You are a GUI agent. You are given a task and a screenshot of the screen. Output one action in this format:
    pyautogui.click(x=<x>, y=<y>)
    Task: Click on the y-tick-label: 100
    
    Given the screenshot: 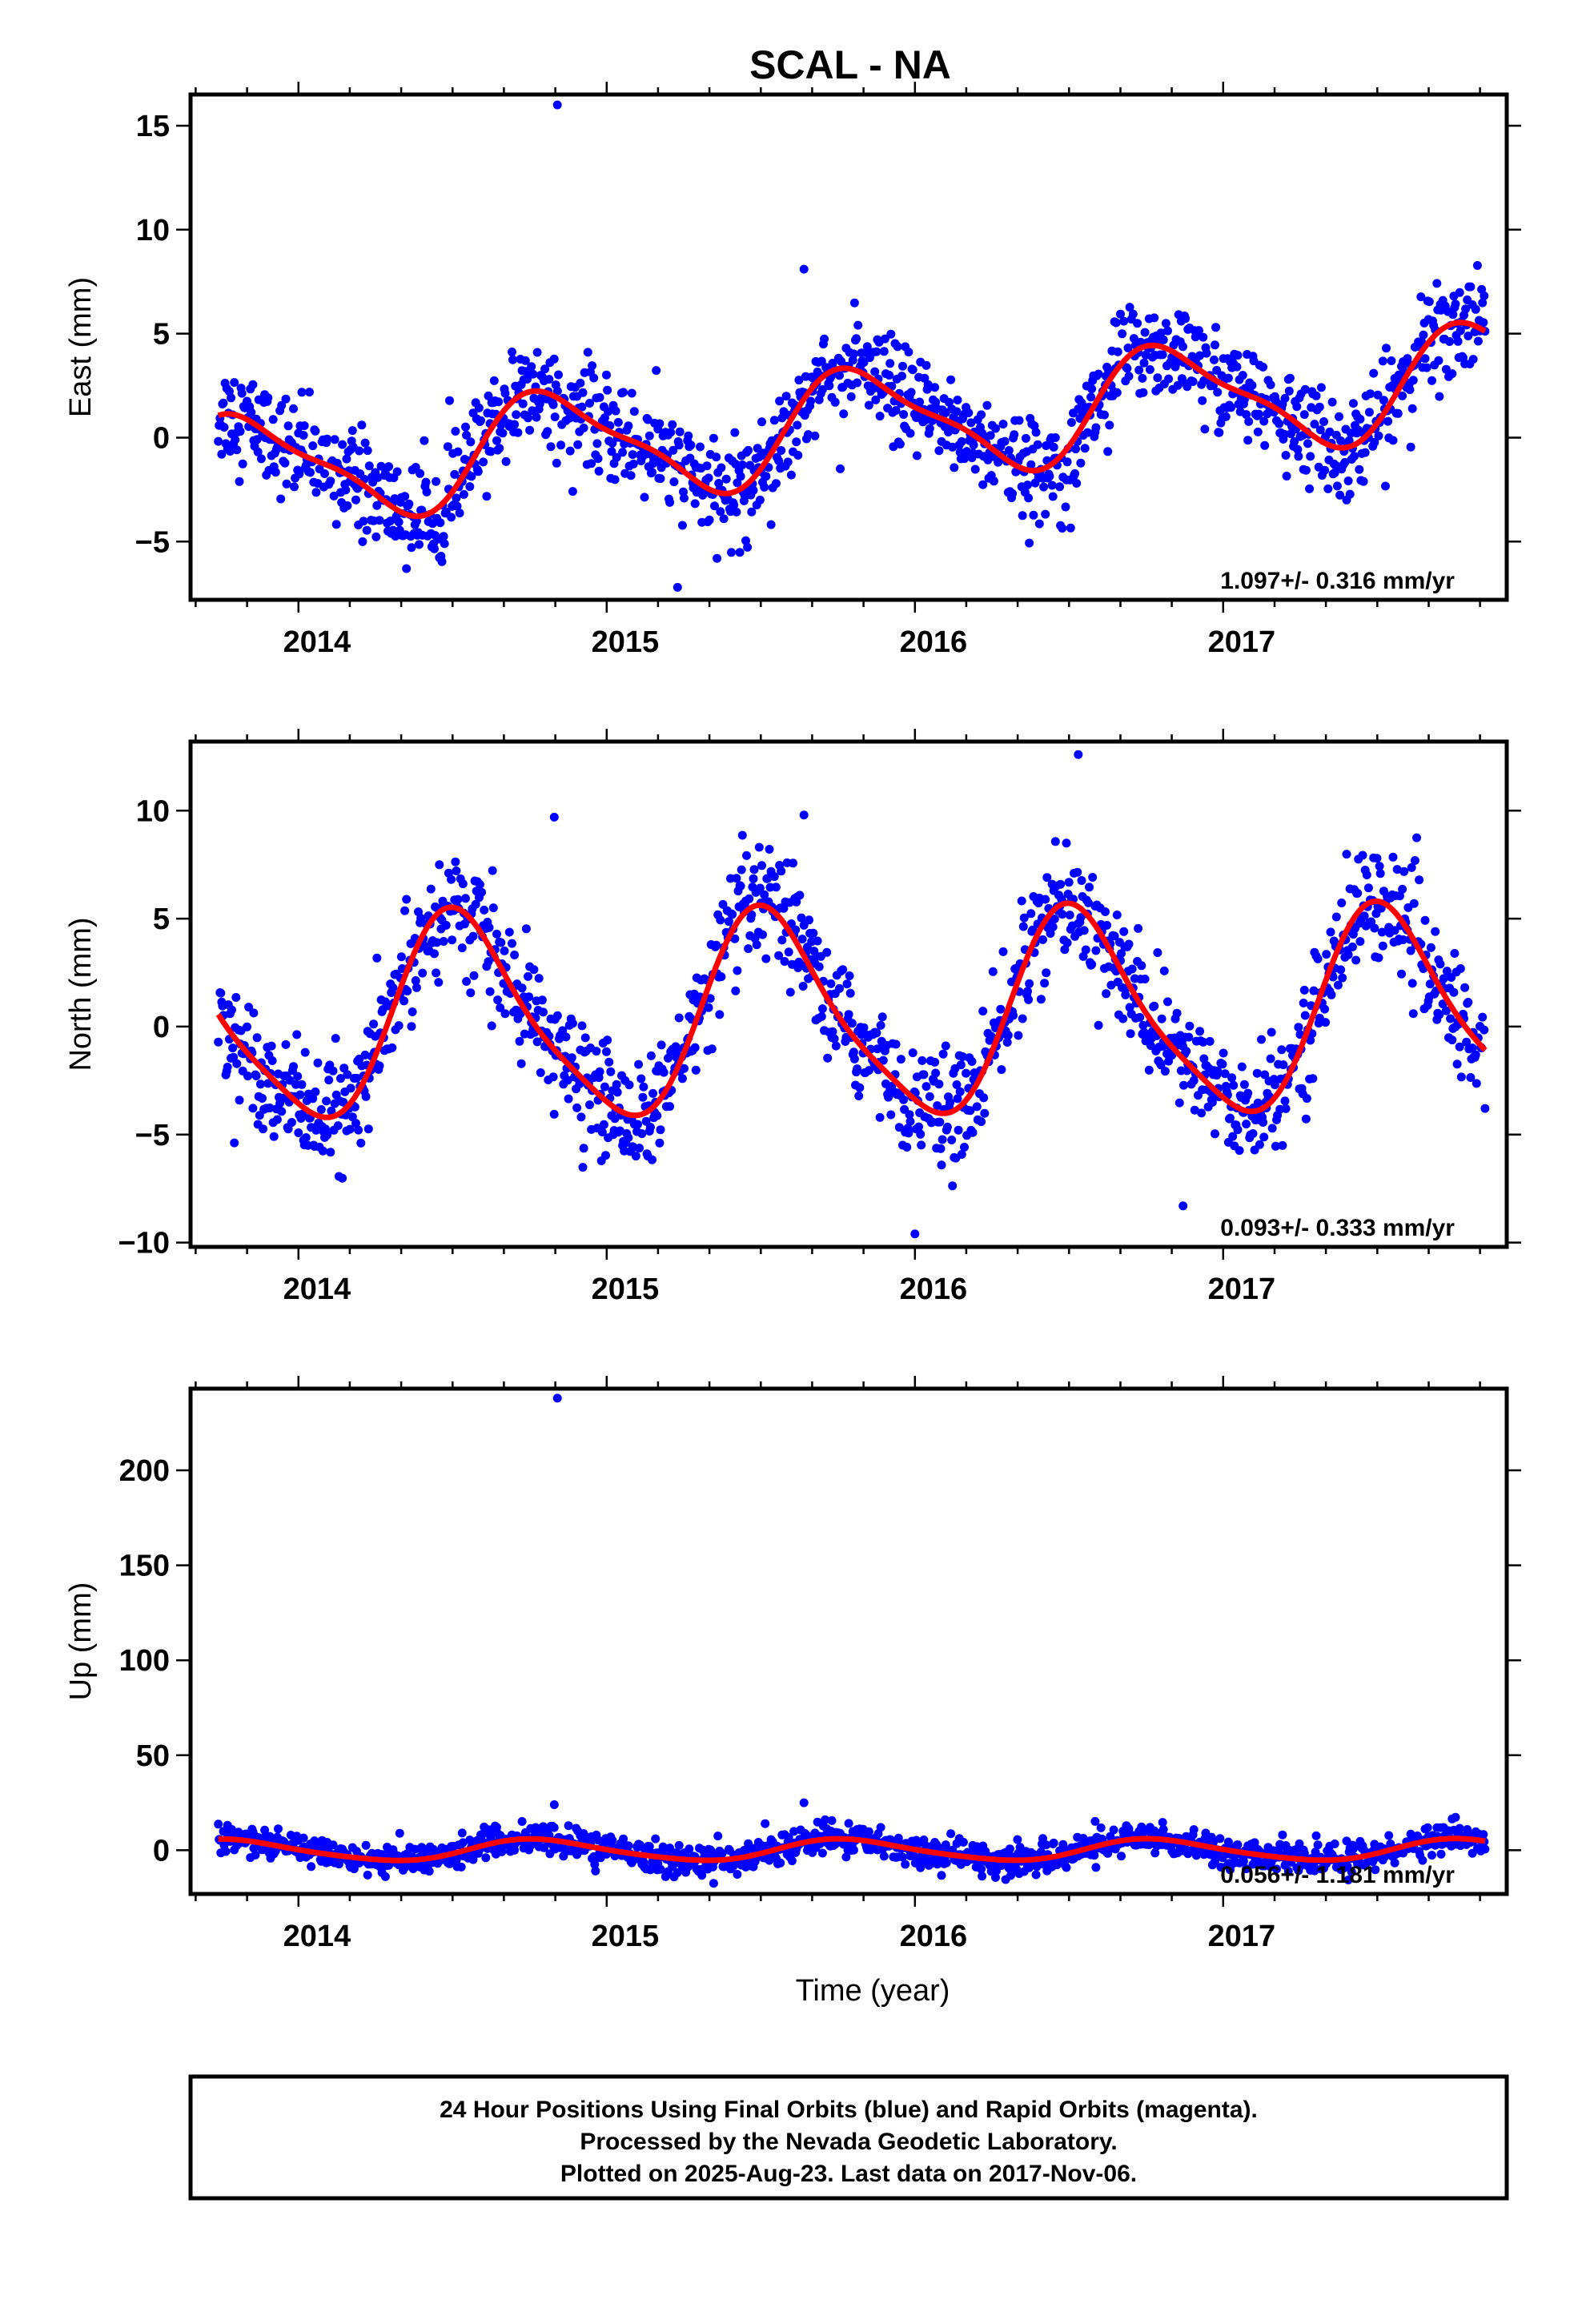 What is the action you would take?
    pyautogui.click(x=144, y=1661)
    